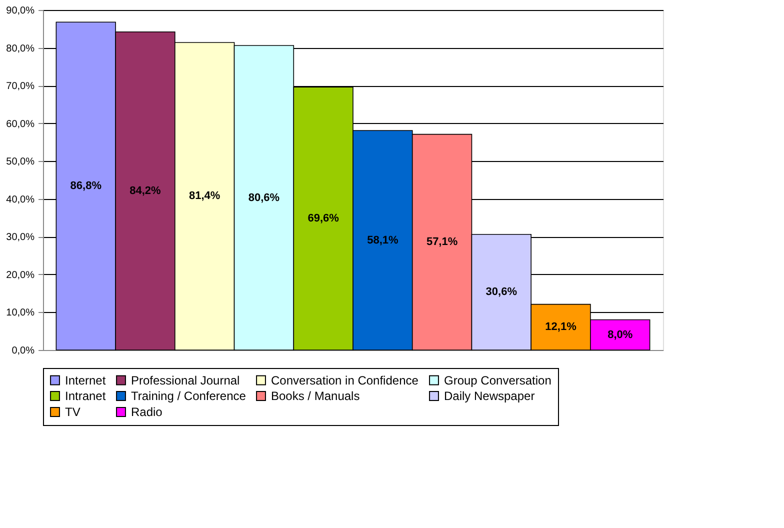  I want to click on data-label: 81,4%, so click(204, 196).